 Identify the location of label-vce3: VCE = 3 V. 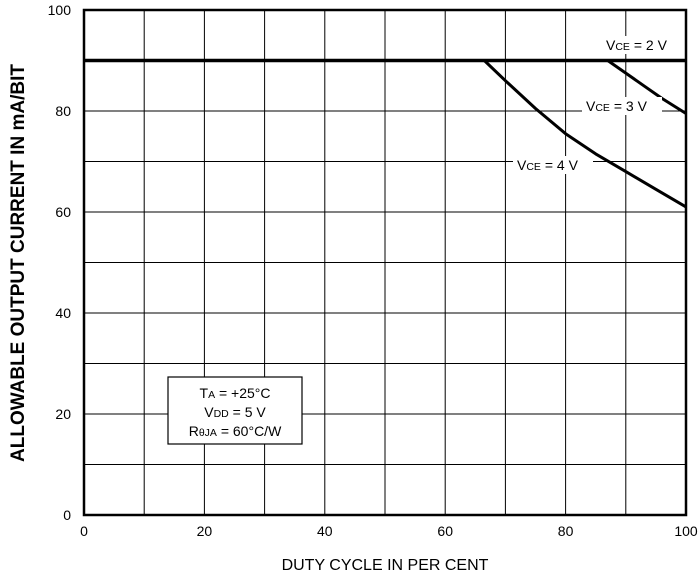
(617, 106).